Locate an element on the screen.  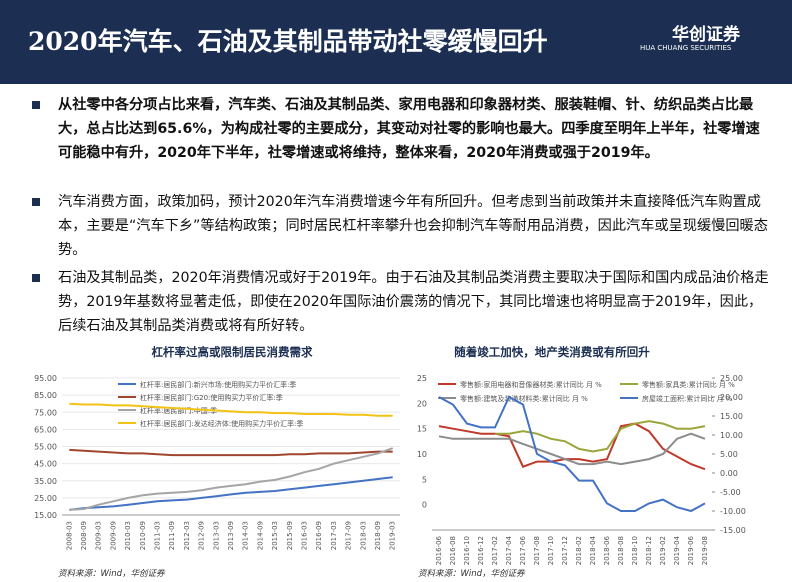
x-tick-label: 2008-09 is located at coordinates (84, 535).